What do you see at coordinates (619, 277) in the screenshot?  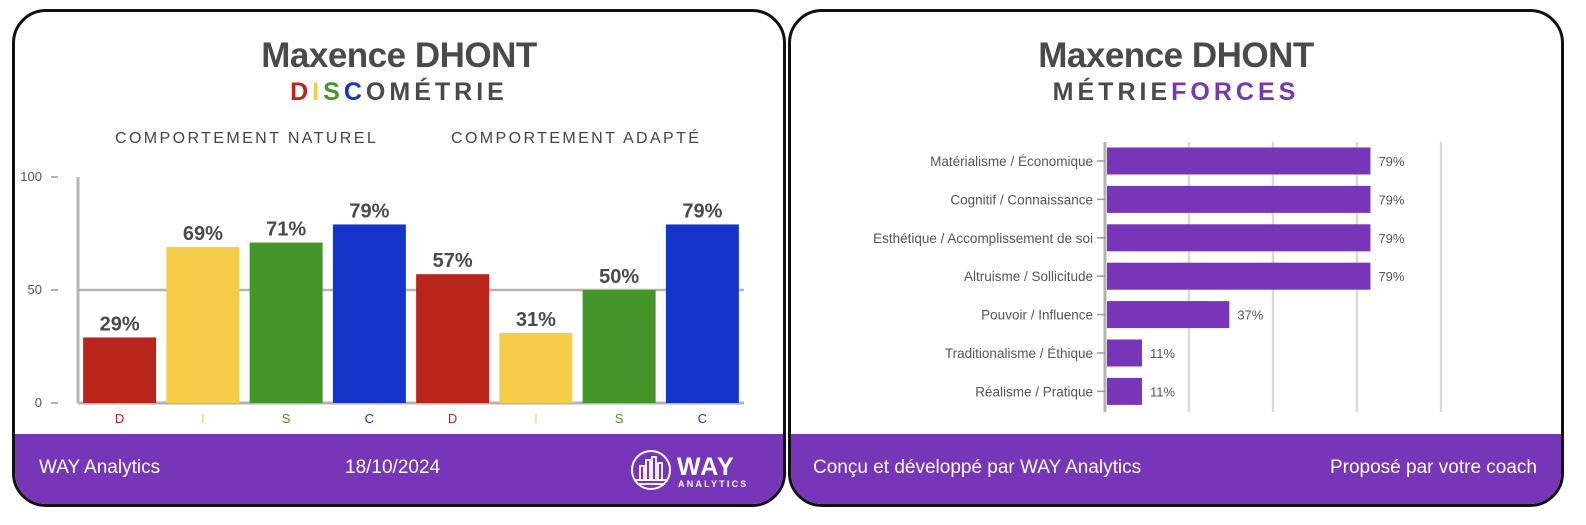 I see `bar-value-label: 50%` at bounding box center [619, 277].